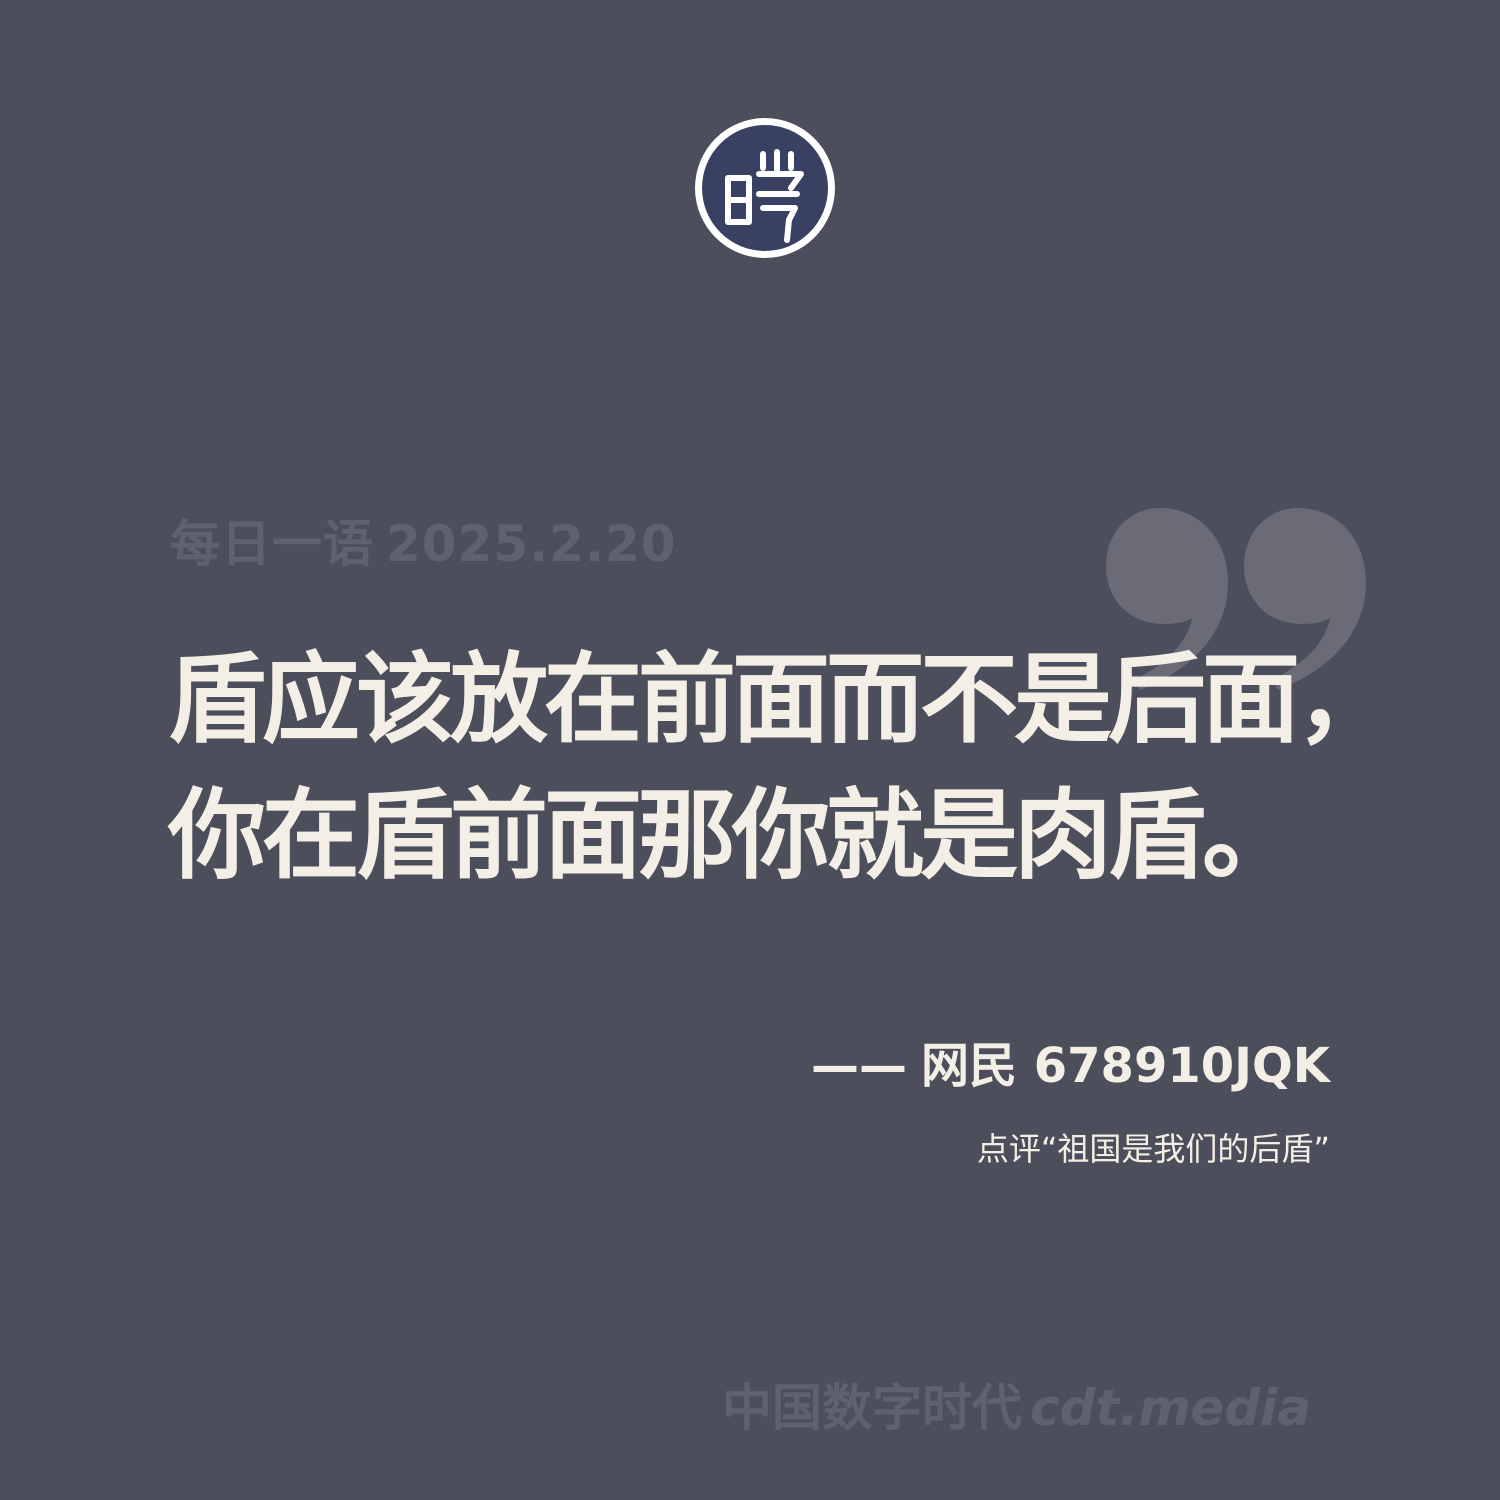 The height and width of the screenshot is (1500, 1500). What do you see at coordinates (765, 188) in the screenshot?
I see `seal-logo-icon` at bounding box center [765, 188].